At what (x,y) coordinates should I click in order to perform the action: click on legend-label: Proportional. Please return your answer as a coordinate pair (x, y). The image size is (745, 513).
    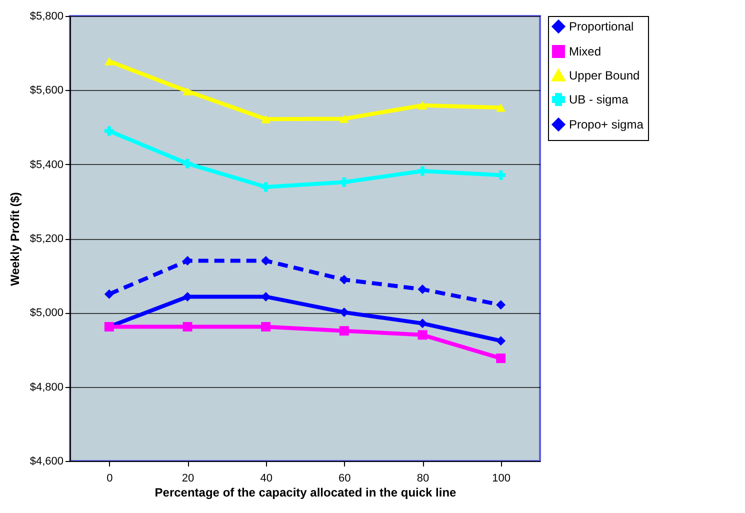
    Looking at the image, I should click on (601, 27).